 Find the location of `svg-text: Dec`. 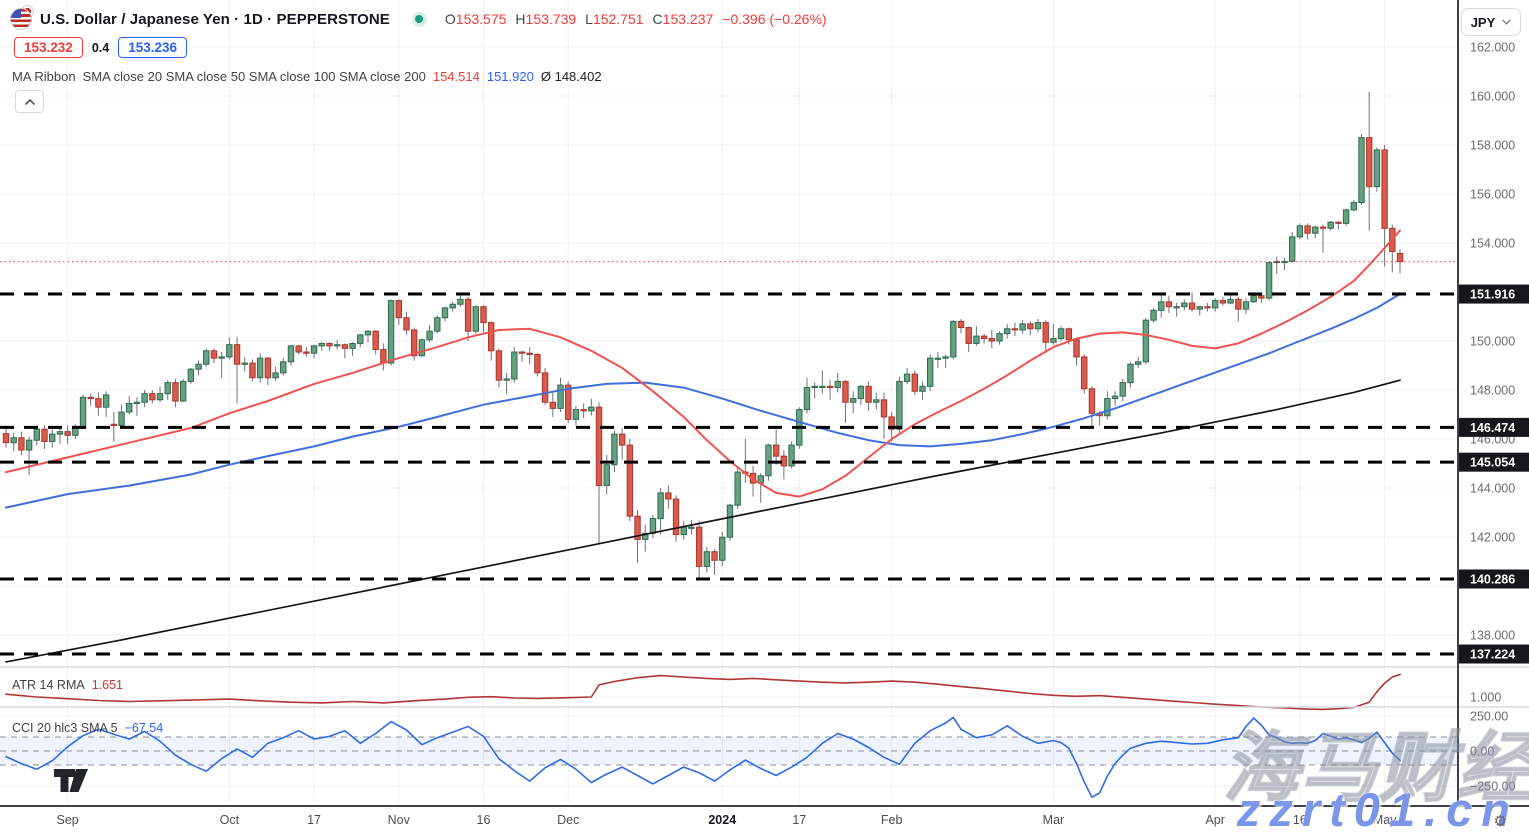

svg-text: Dec is located at coordinates (568, 820).